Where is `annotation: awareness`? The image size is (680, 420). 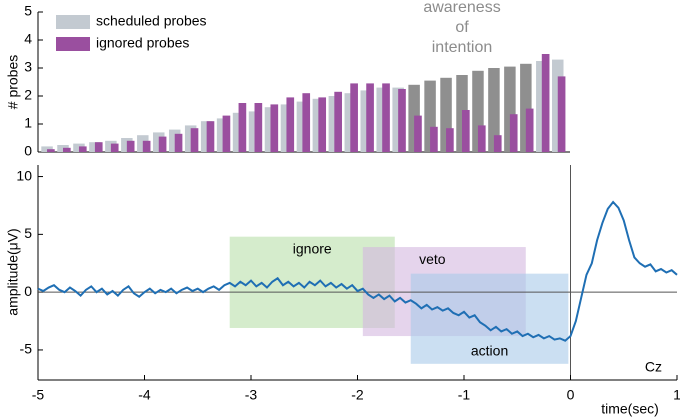 annotation: awareness is located at coordinates (461, 8).